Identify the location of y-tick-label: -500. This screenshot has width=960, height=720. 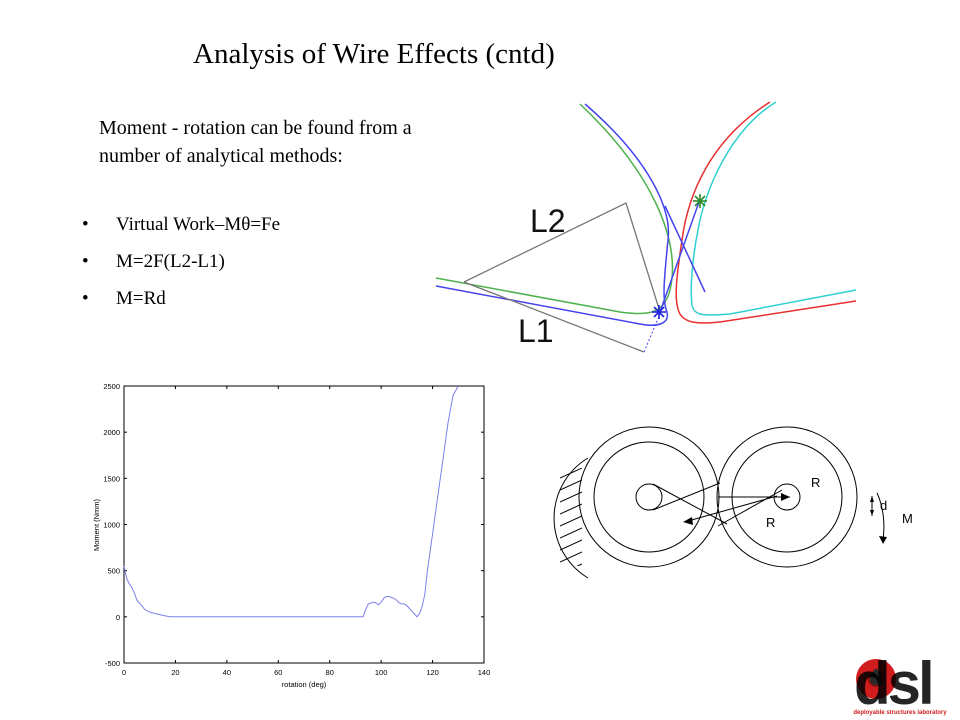
(112, 663).